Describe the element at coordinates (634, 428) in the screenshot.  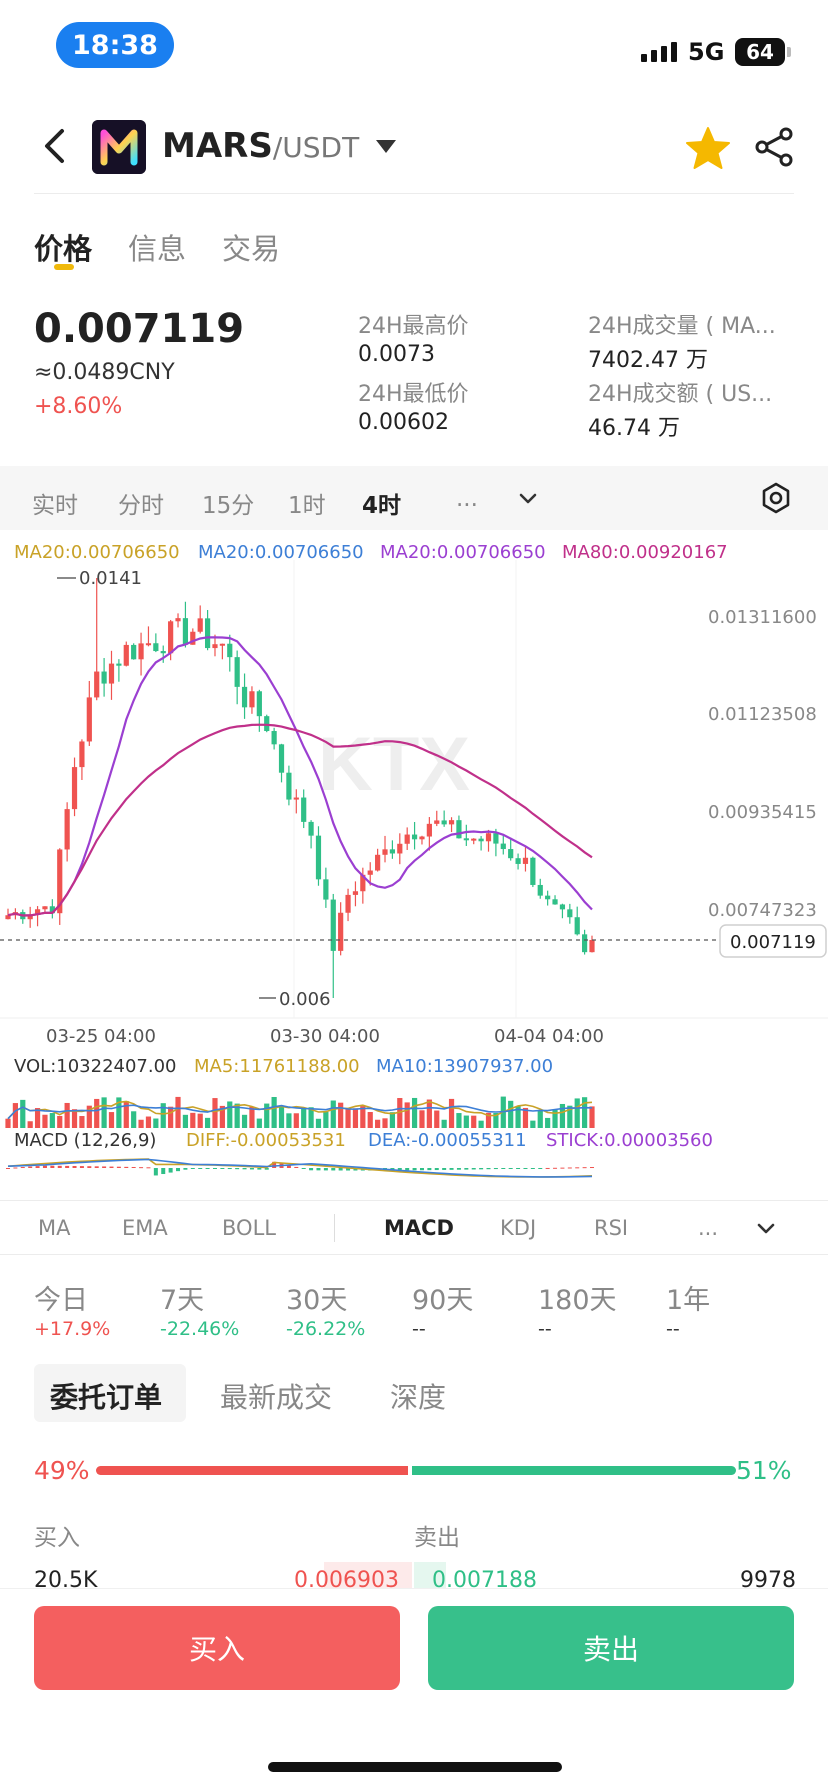
I see `amount-value: 46.74 万` at that location.